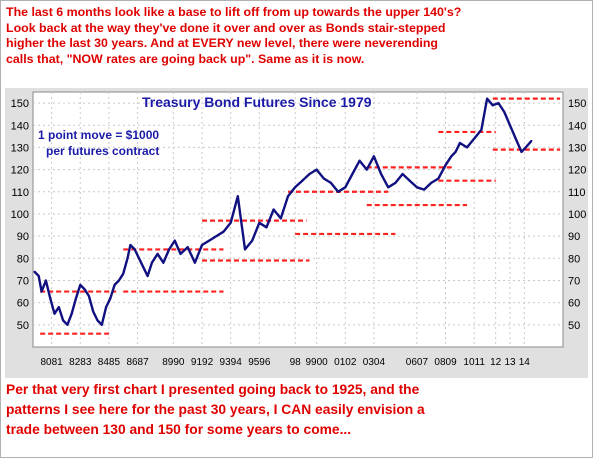  Describe the element at coordinates (345, 362) in the screenshot. I see `x-tick-label: 0102` at that location.